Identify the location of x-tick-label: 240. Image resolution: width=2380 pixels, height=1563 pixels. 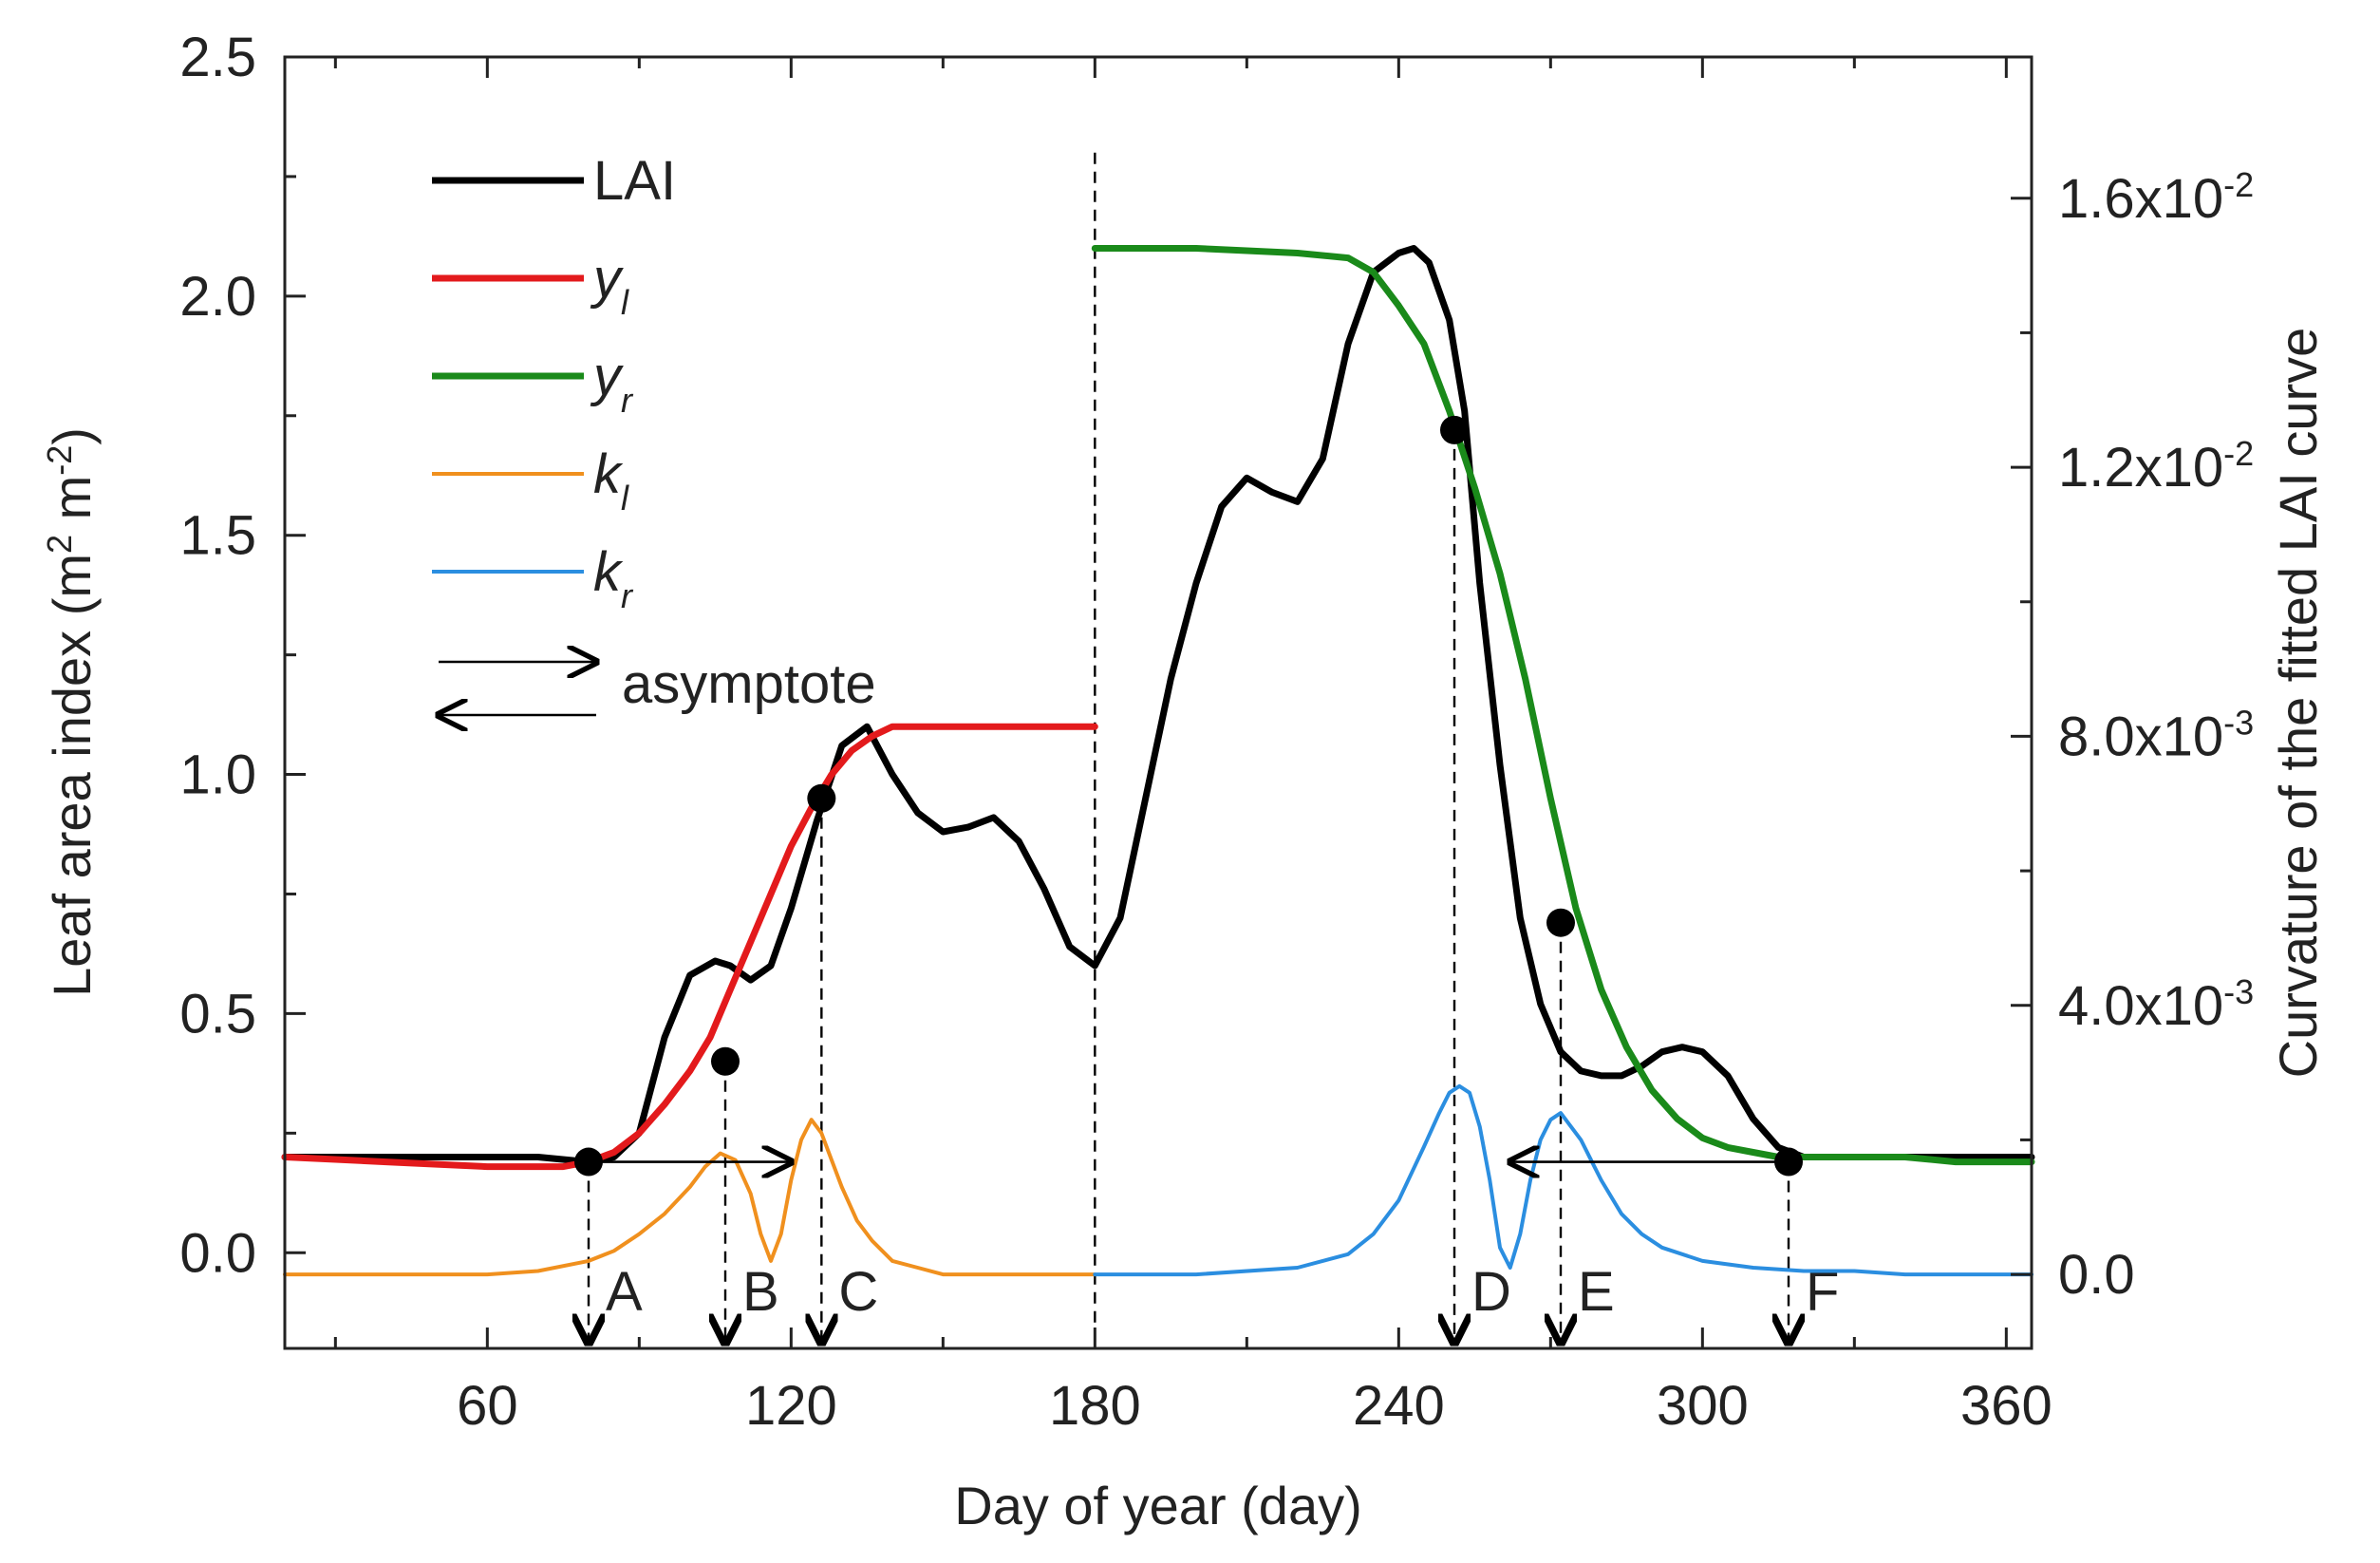
(1399, 1406).